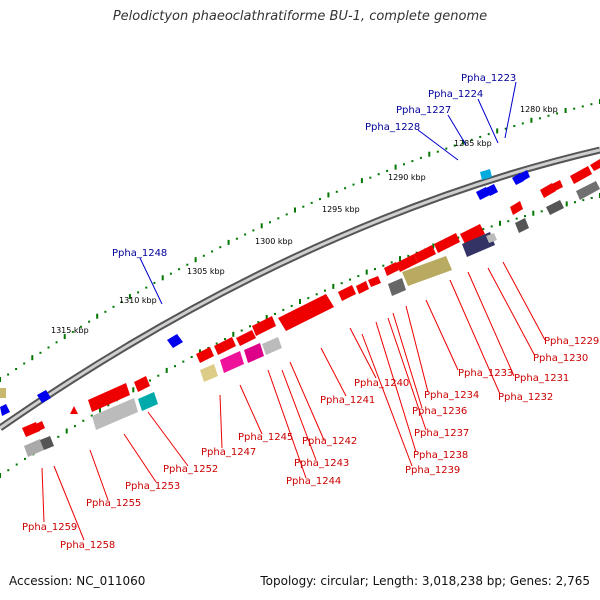 This screenshot has width=600, height=600. Describe the element at coordinates (70, 330) in the screenshot. I see `ruler-label-1315: 1315 kbp` at that location.